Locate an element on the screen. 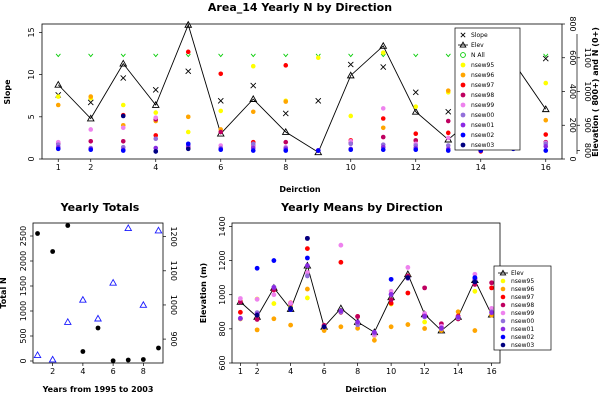  chart-top-y3tick-label: 1100 is located at coordinates (587, 58).